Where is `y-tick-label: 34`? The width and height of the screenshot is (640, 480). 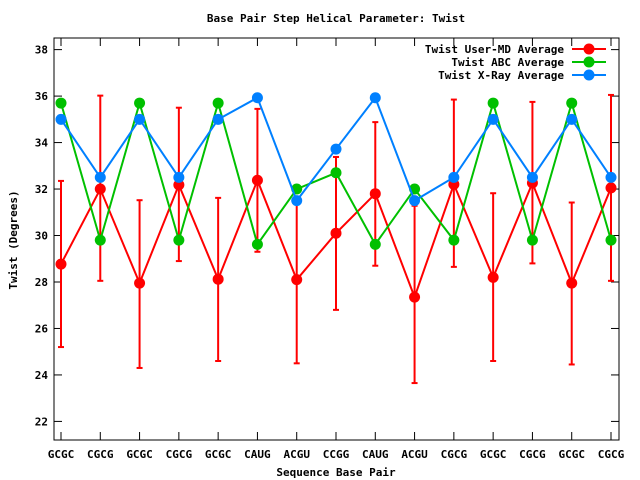
y-tick-label: 34 is located at coordinates (42, 143).